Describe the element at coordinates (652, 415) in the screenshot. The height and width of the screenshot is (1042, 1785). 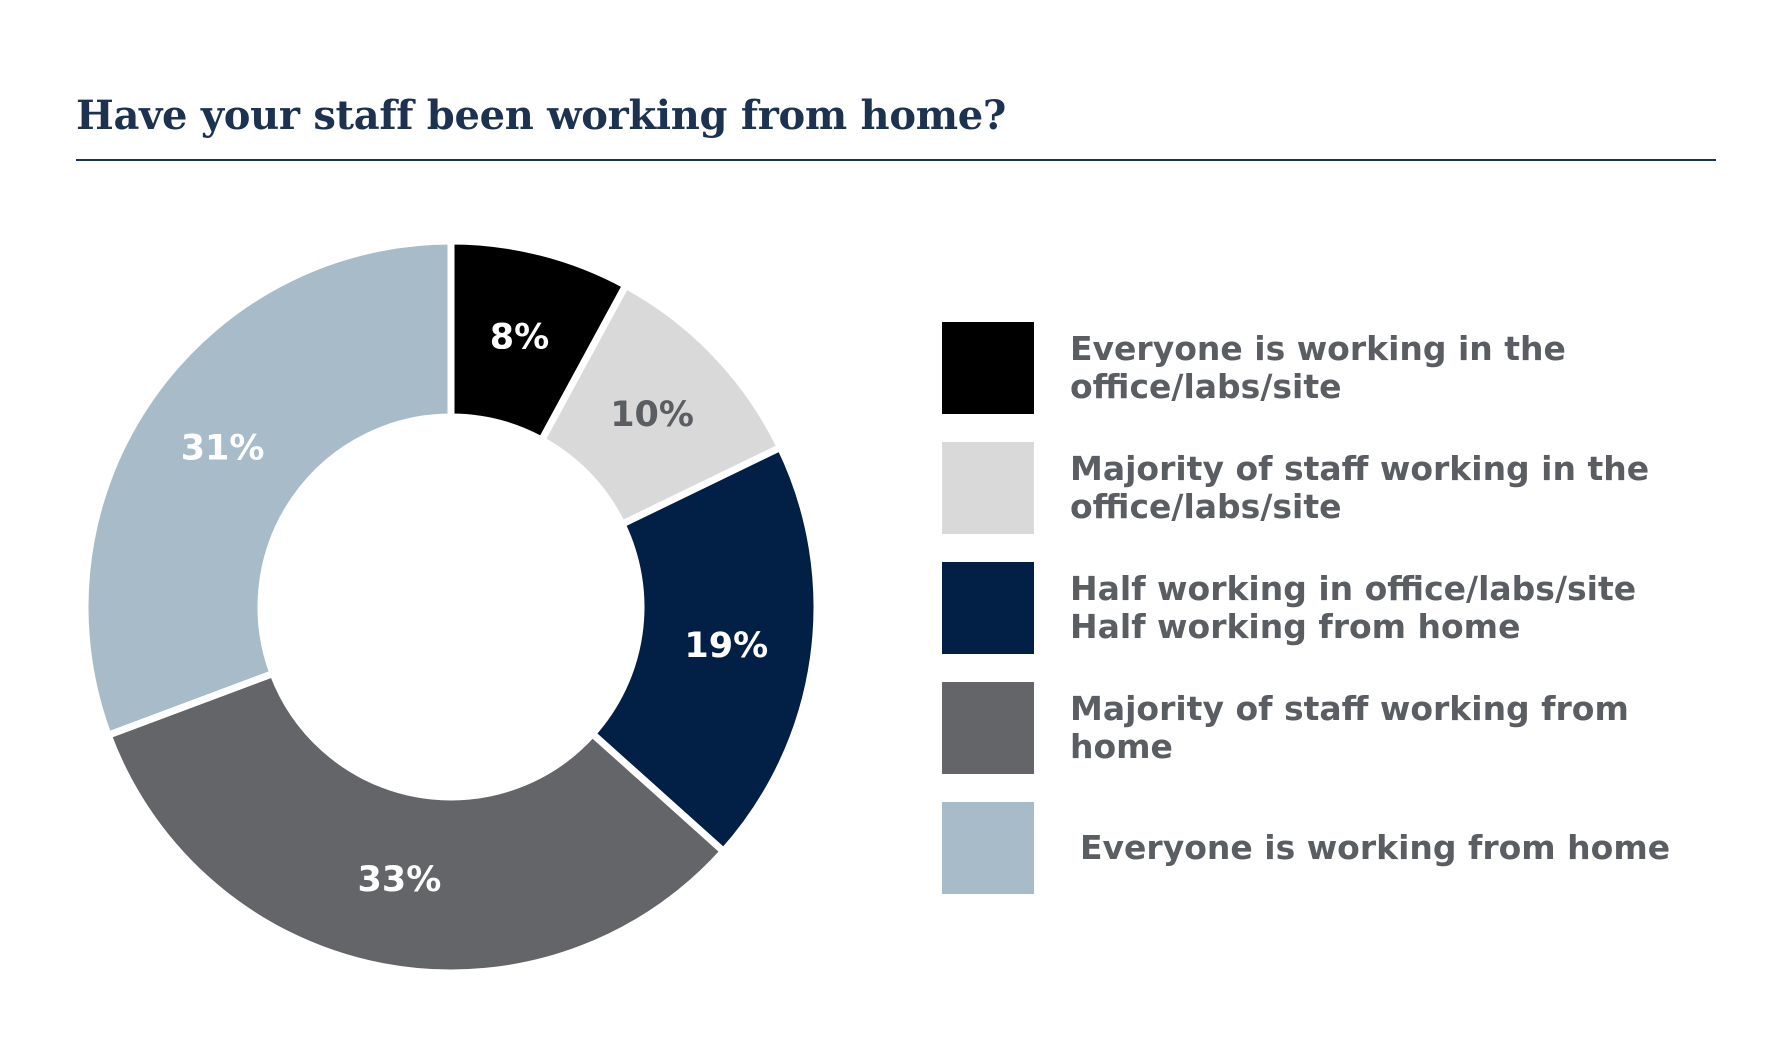
I see `slice-value-label-2: 10%` at that location.